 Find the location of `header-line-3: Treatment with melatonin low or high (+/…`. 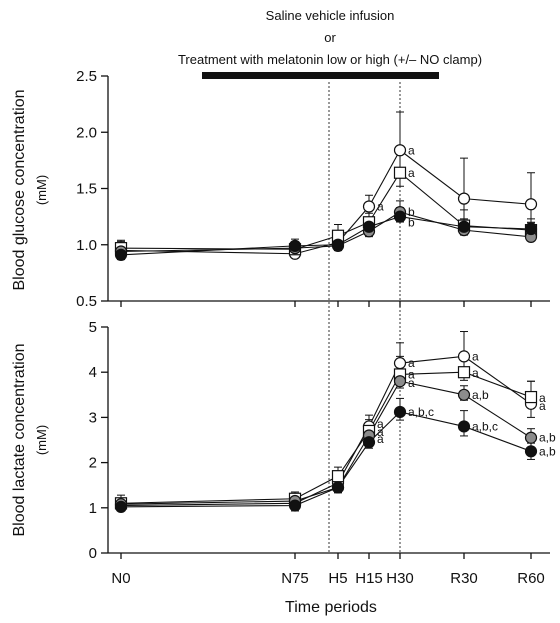

header-line-3: Treatment with melatonin low or high (+/… is located at coordinates (330, 59).